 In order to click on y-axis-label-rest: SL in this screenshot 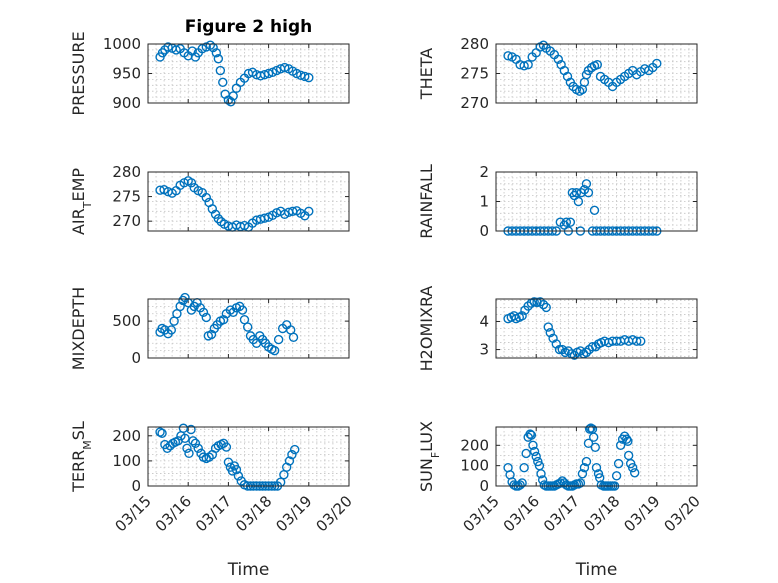, I will do `click(78, 430)`.